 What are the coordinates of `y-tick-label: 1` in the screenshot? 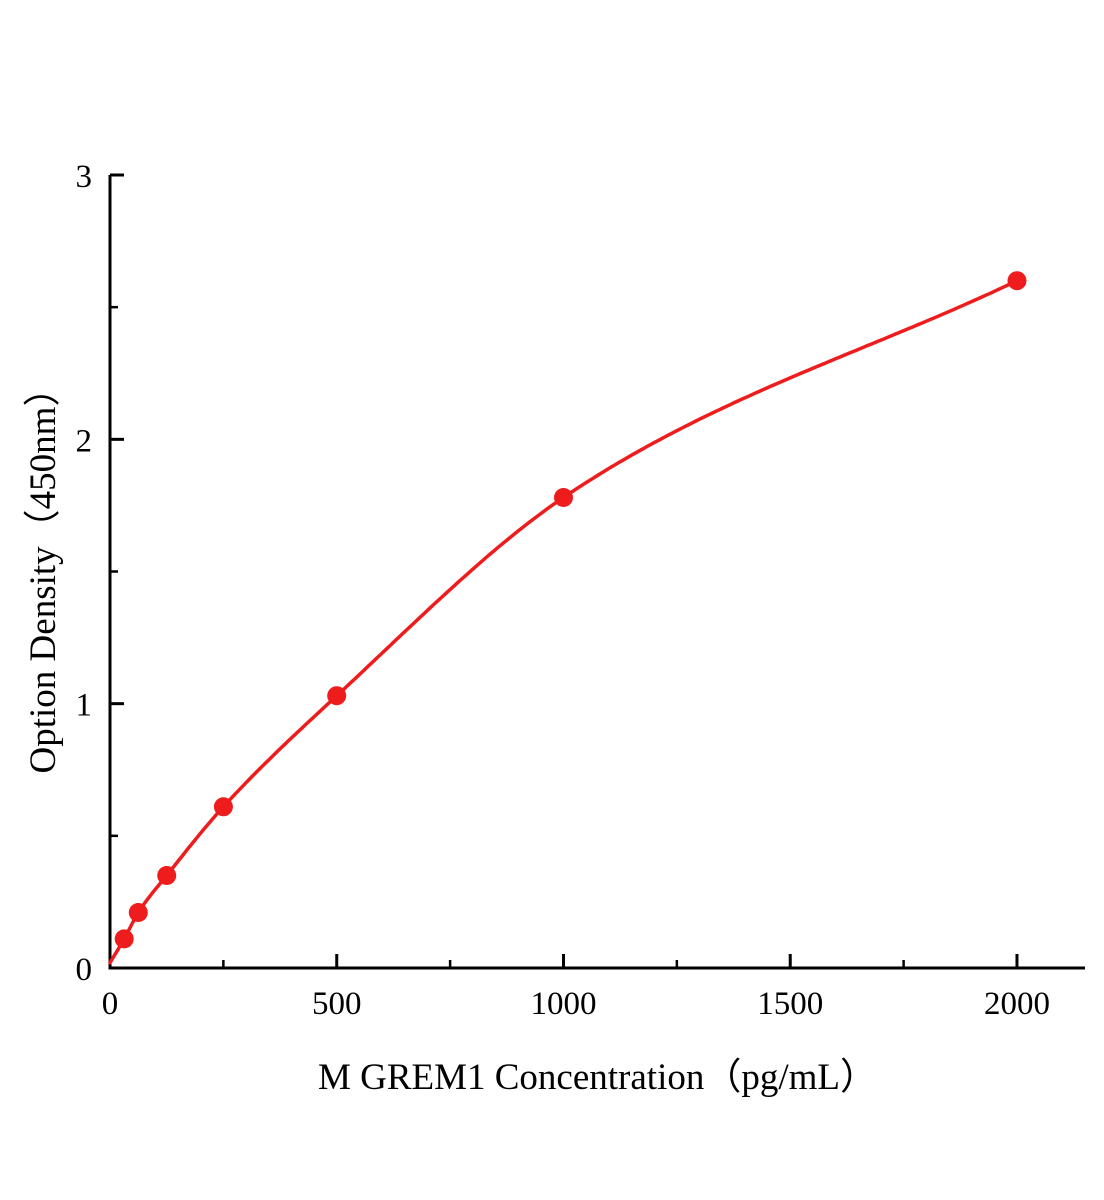 It's located at (84, 706).